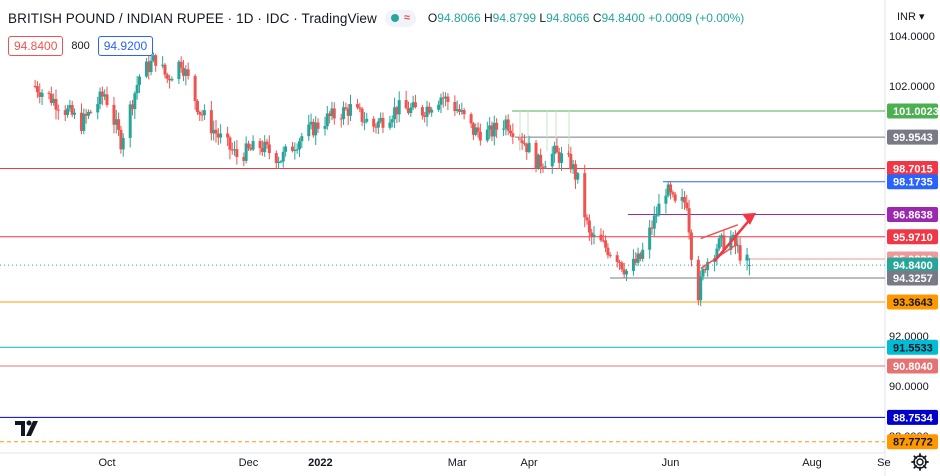 The width and height of the screenshot is (940, 476). What do you see at coordinates (623, 18) in the screenshot?
I see `close-value: 94.8400` at bounding box center [623, 18].